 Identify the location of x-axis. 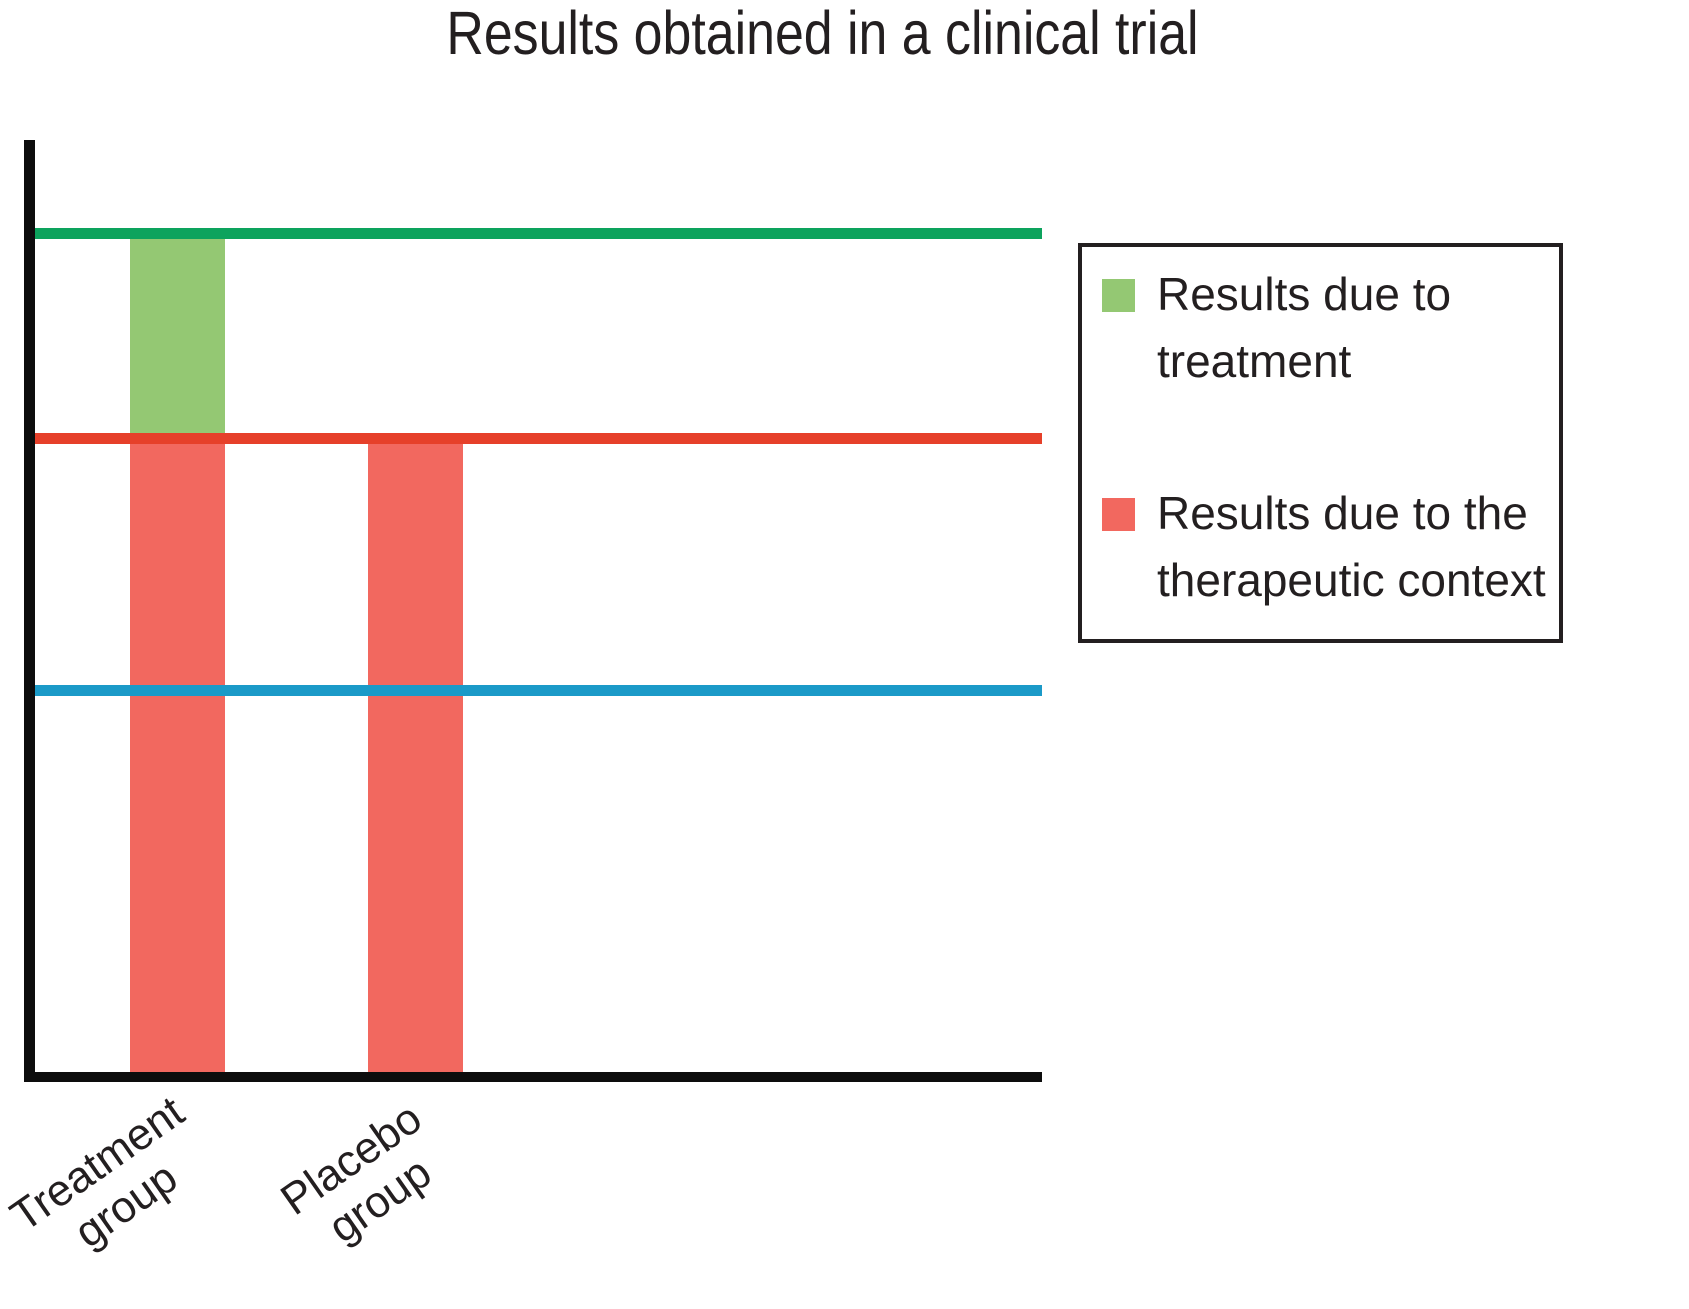
(533, 1077).